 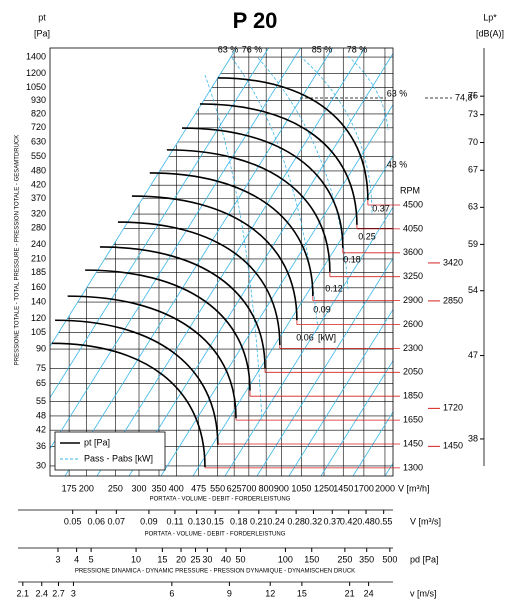 I want to click on y-tick-label: 55, so click(x=41, y=401).